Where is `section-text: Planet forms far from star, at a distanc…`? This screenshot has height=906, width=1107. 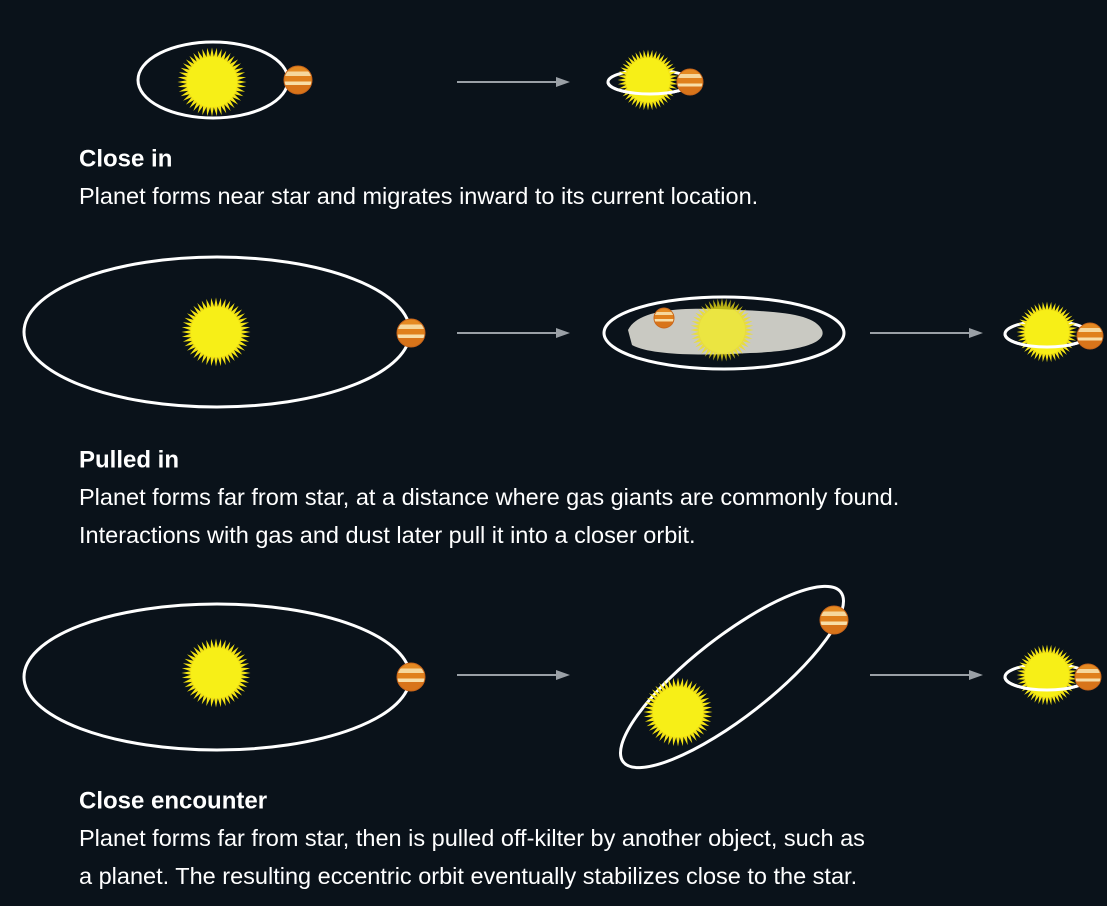 section-text: Planet forms far from star, at a distanc… is located at coordinates (489, 497).